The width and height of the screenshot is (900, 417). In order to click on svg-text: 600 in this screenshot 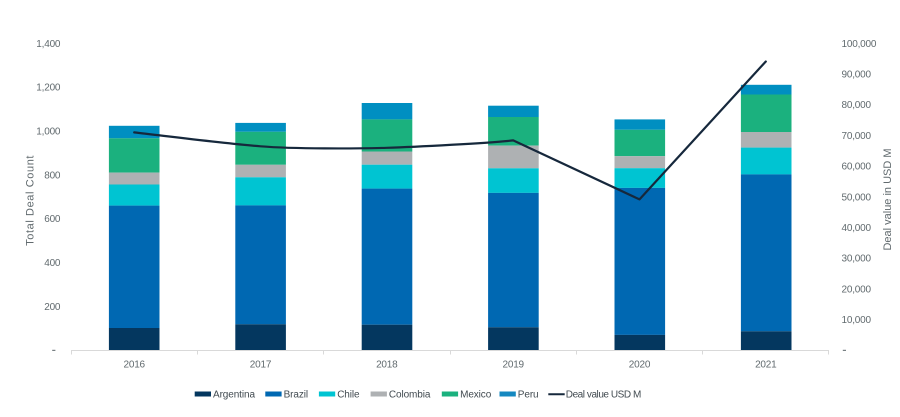, I will do `click(52, 219)`.